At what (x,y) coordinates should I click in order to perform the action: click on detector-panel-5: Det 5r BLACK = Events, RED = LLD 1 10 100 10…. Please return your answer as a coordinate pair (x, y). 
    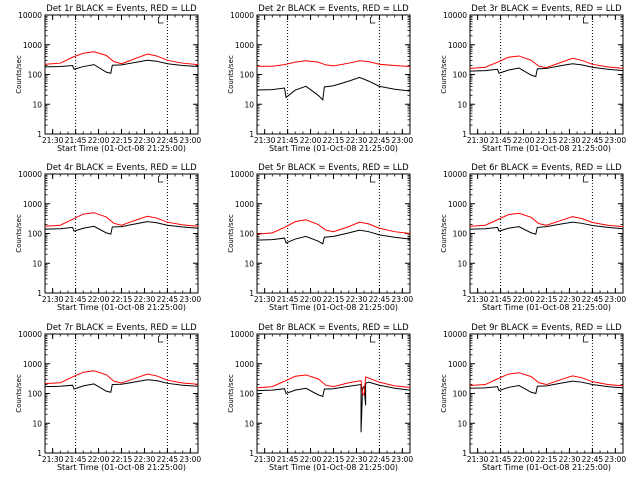
    Looking at the image, I should click on (320, 237).